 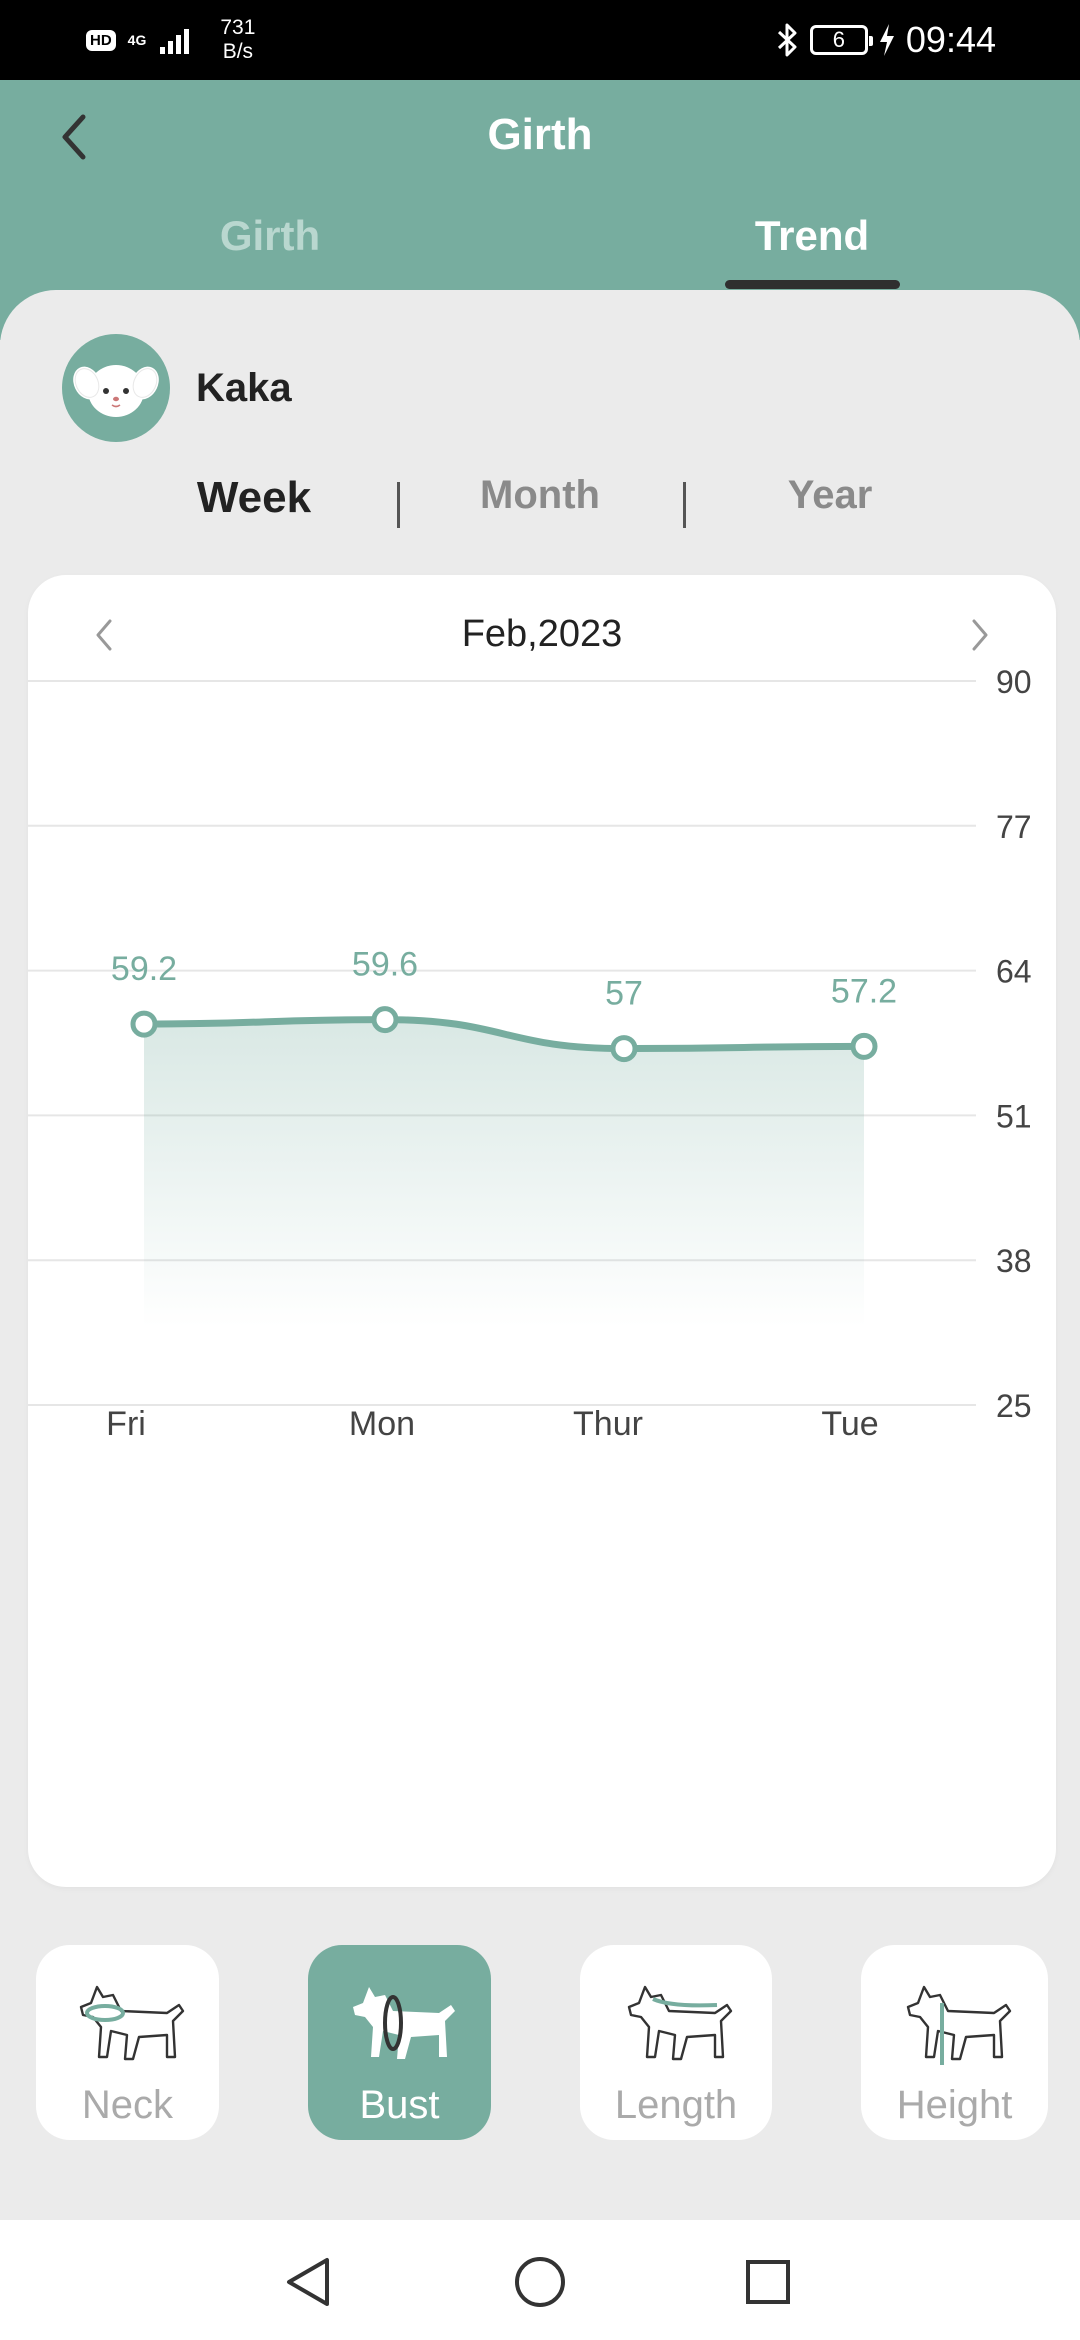 What do you see at coordinates (254, 497) in the screenshot?
I see `period-week: Week` at bounding box center [254, 497].